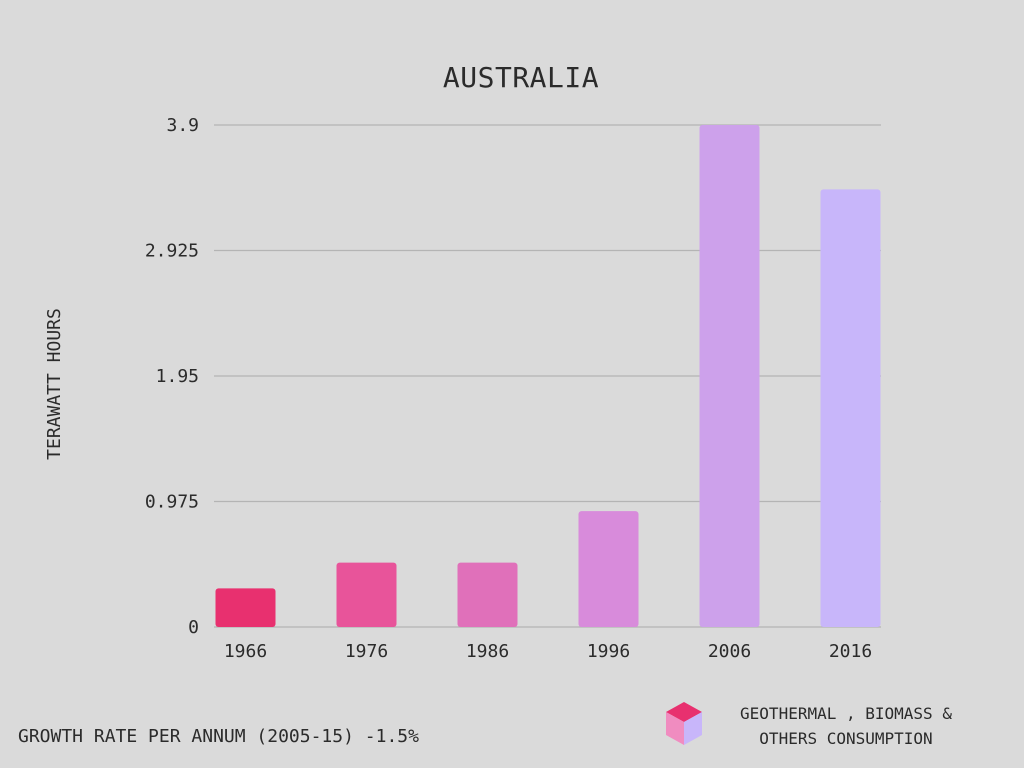 This screenshot has height=768, width=1024. What do you see at coordinates (245, 607) in the screenshot?
I see `bar-1966` at bounding box center [245, 607].